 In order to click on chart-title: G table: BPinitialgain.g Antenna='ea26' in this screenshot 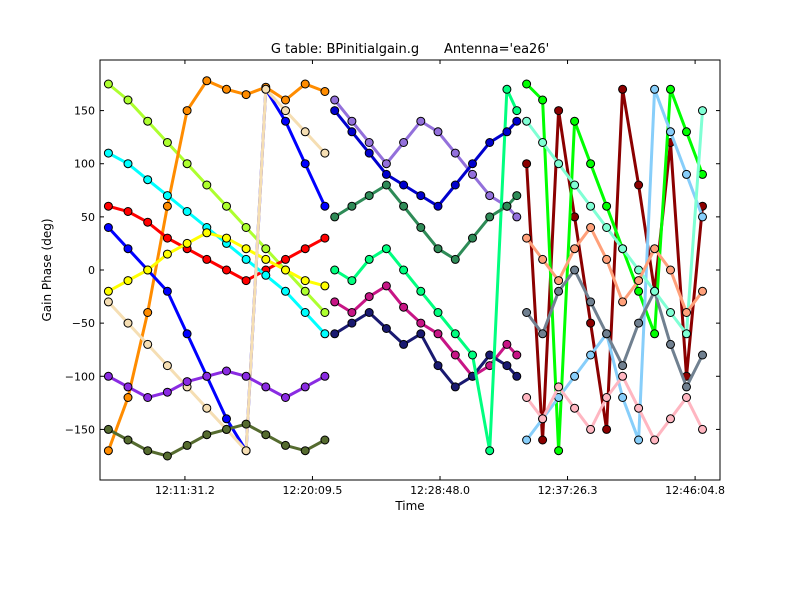, I will do `click(410, 49)`.